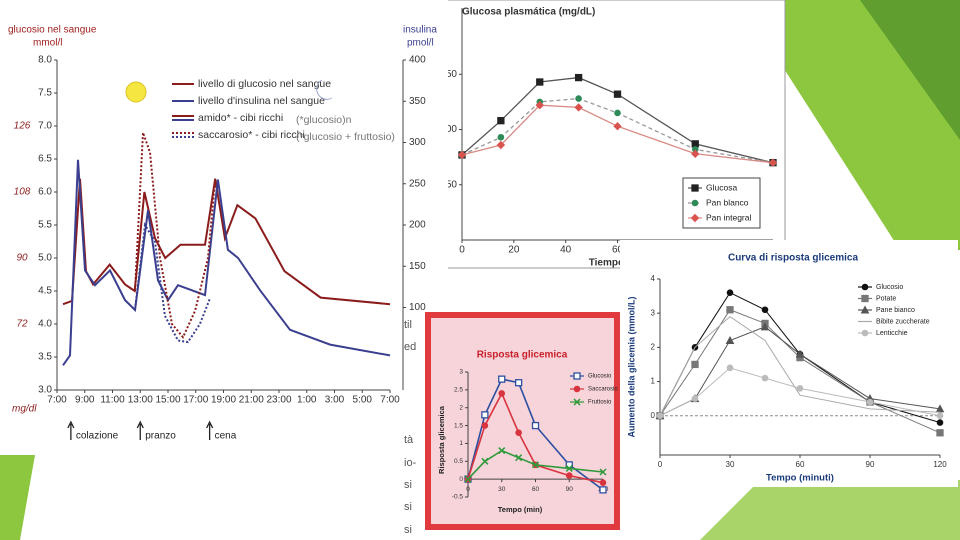 The height and width of the screenshot is (540, 960). Describe the element at coordinates (570, 489) in the screenshot. I see `x-tick-label: 90` at that location.